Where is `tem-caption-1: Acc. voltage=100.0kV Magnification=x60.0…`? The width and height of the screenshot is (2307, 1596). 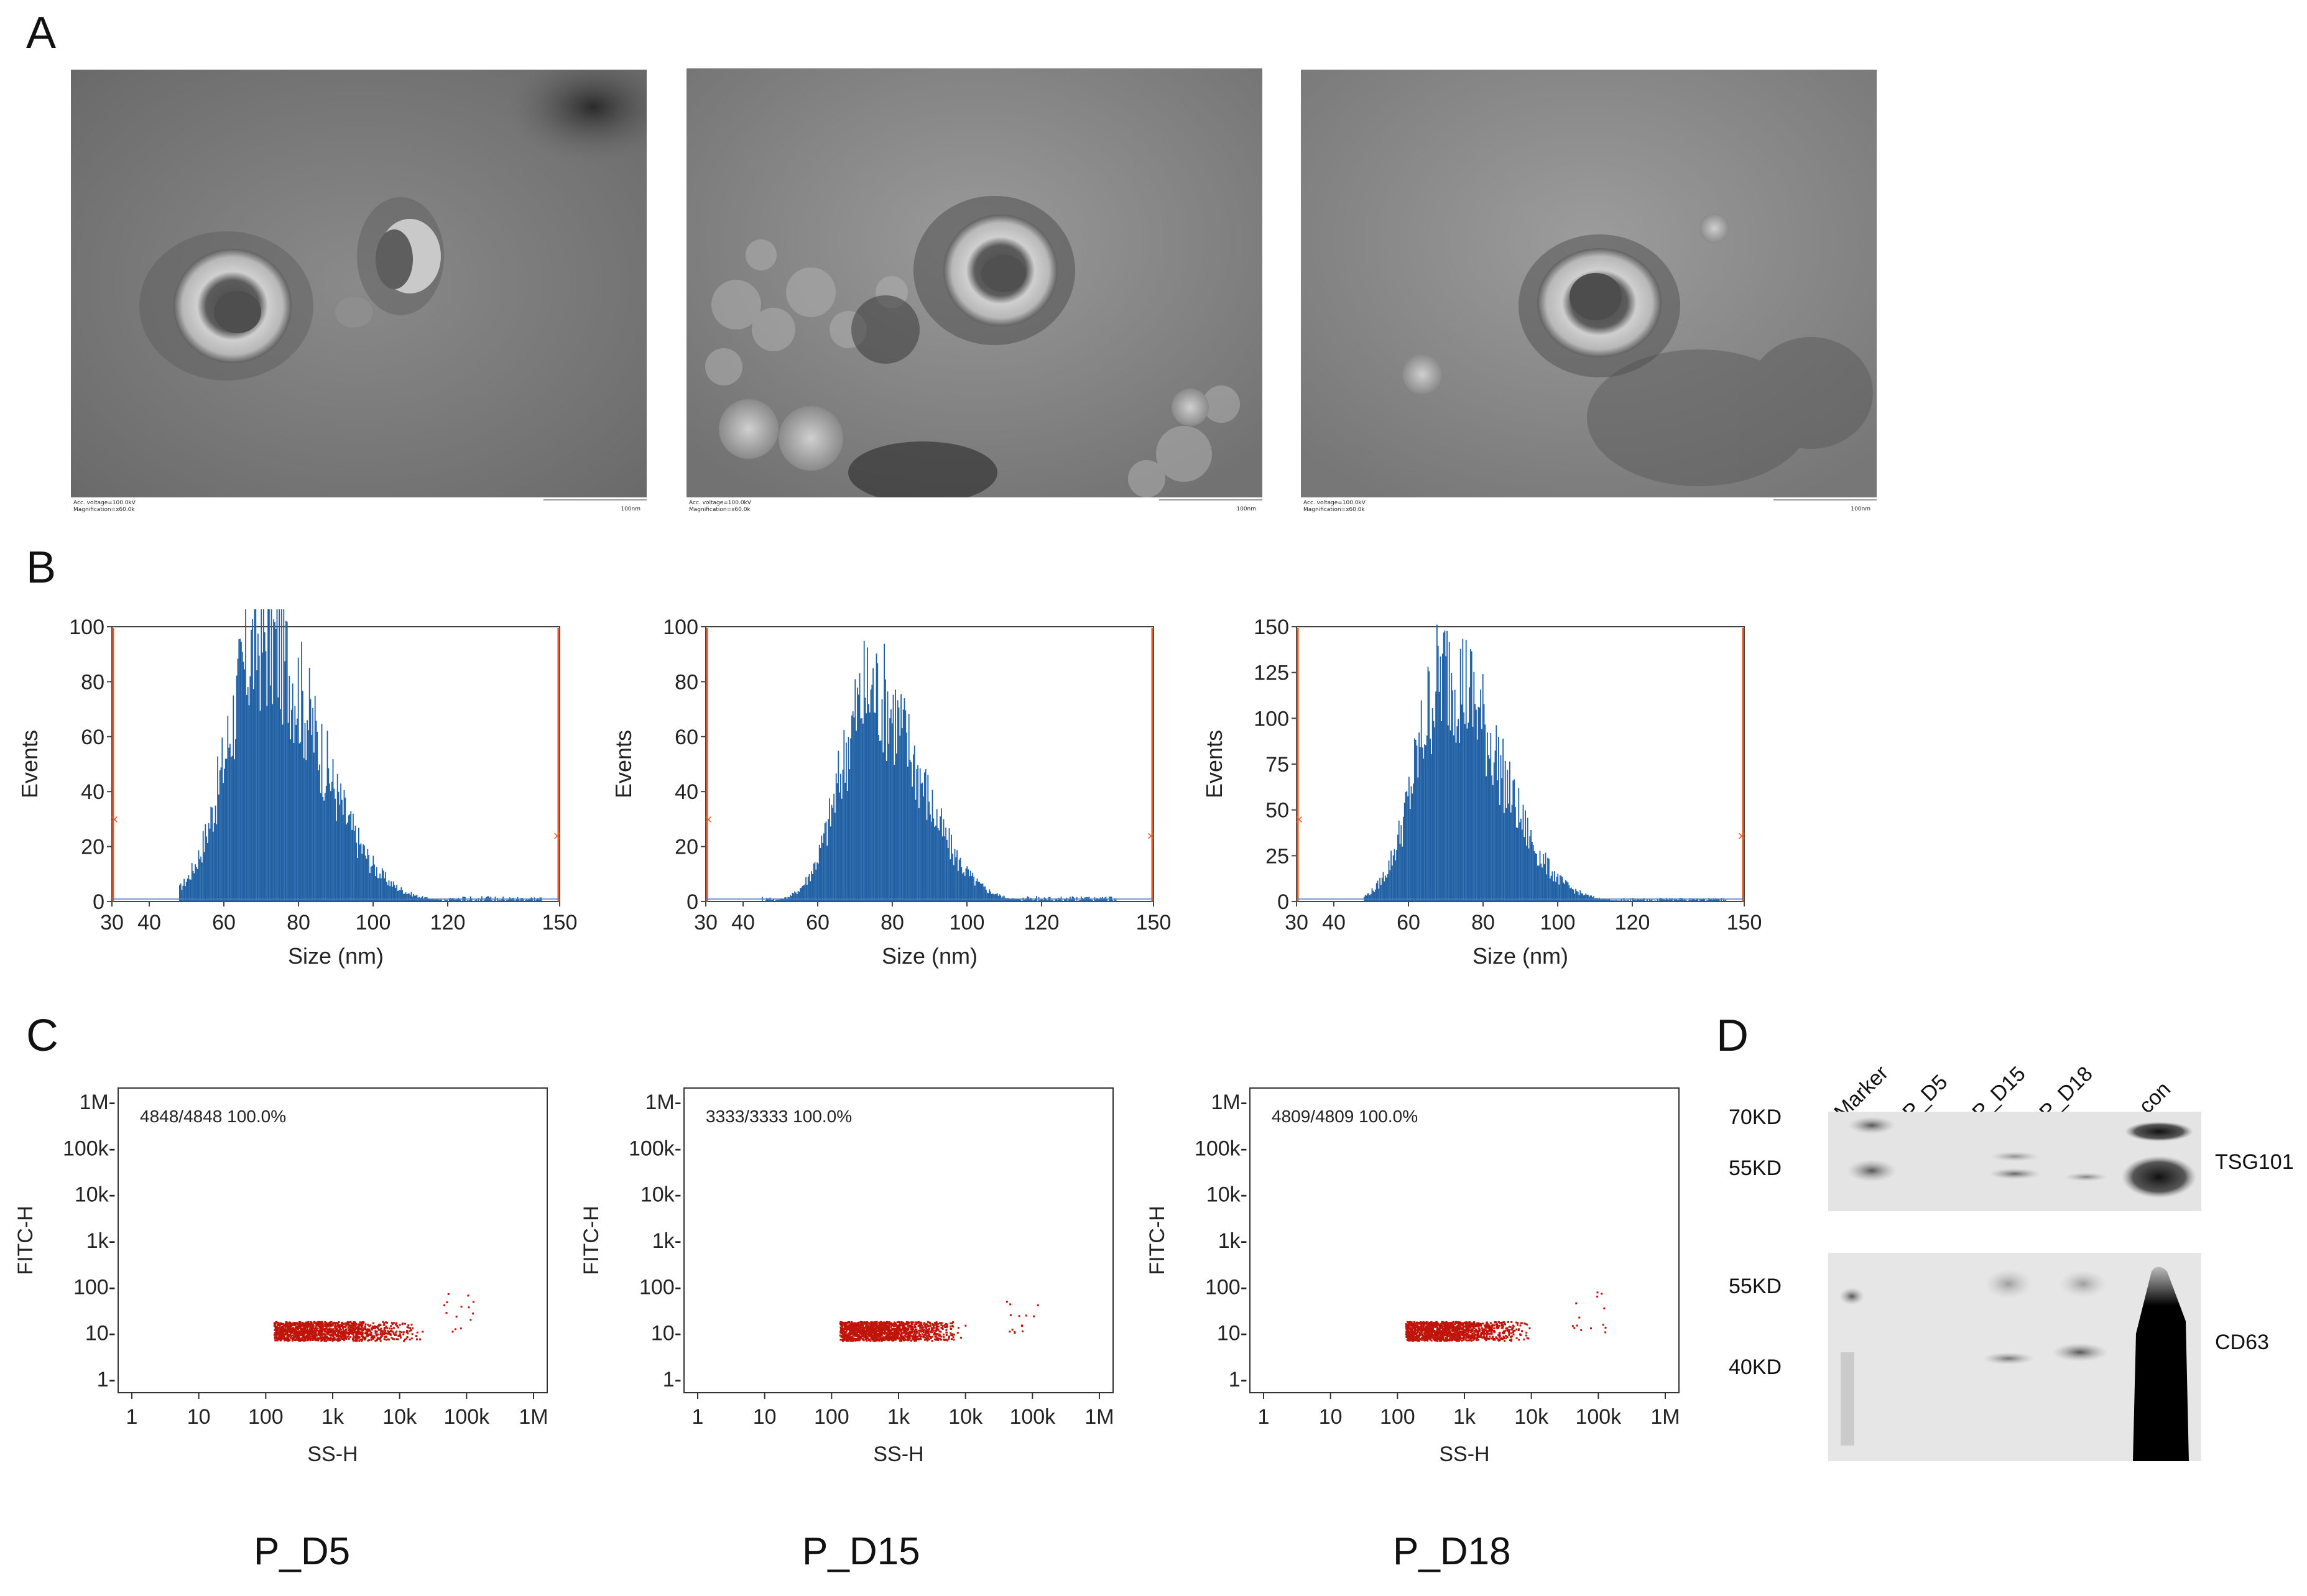 tem-caption-1: Acc. voltage=100.0kV Magnification=x60.0… is located at coordinates (105, 507).